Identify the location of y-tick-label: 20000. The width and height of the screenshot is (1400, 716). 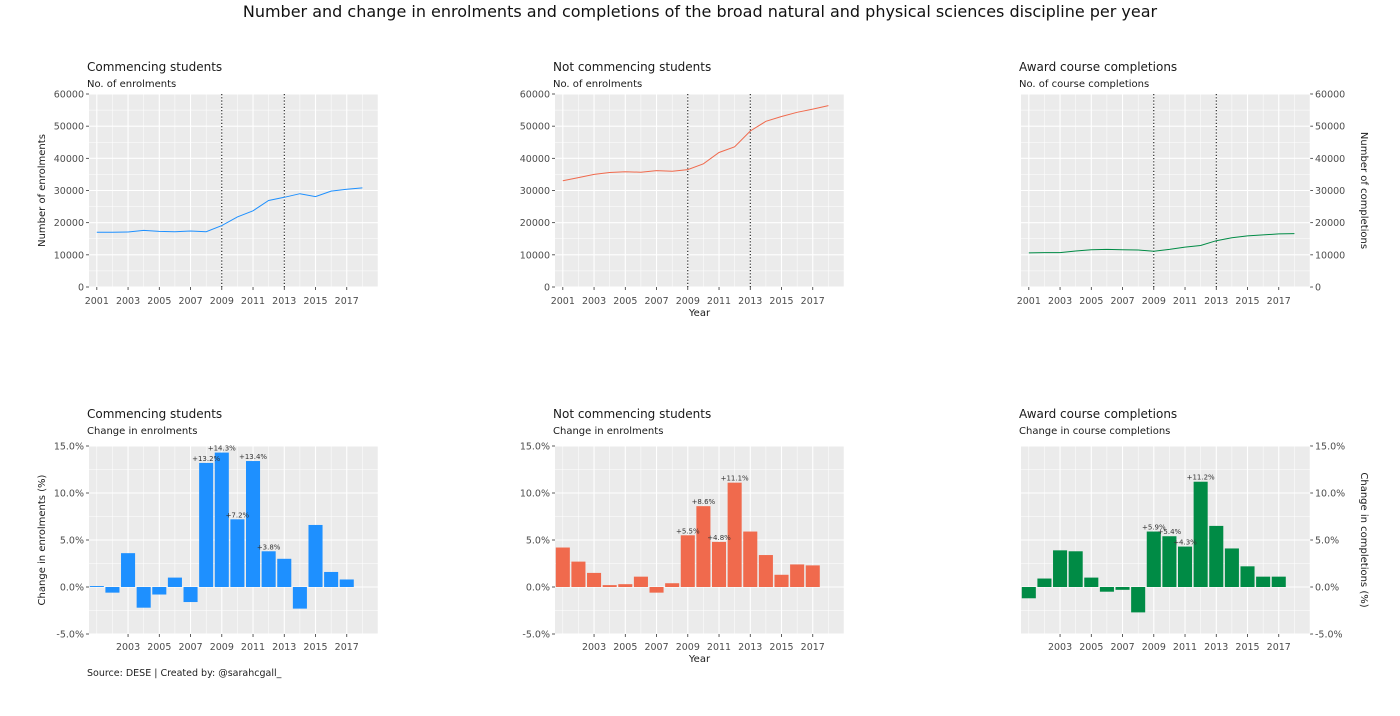
(1330, 223).